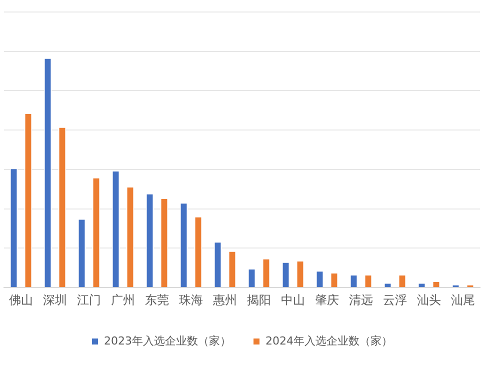 The height and width of the screenshot is (365, 486). What do you see at coordinates (21, 299) in the screenshot?
I see `x-tick-label: 佛山` at bounding box center [21, 299].